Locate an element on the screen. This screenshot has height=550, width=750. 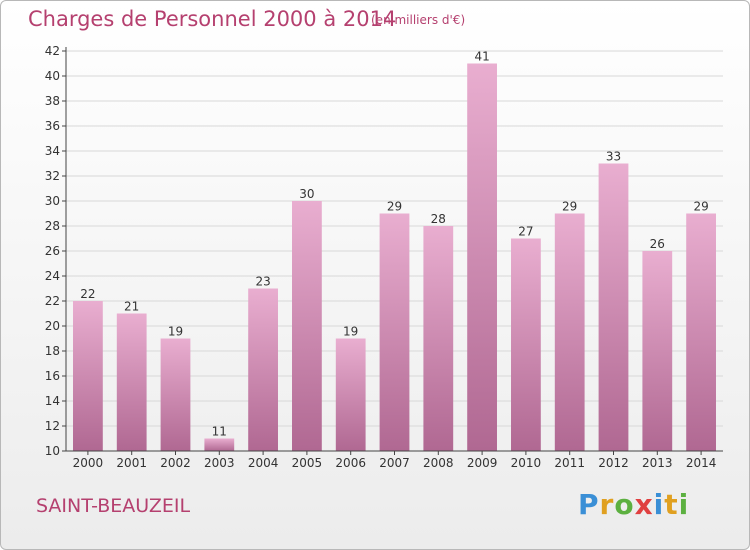
x-tick-label-2000: 2000 is located at coordinates (88, 463).